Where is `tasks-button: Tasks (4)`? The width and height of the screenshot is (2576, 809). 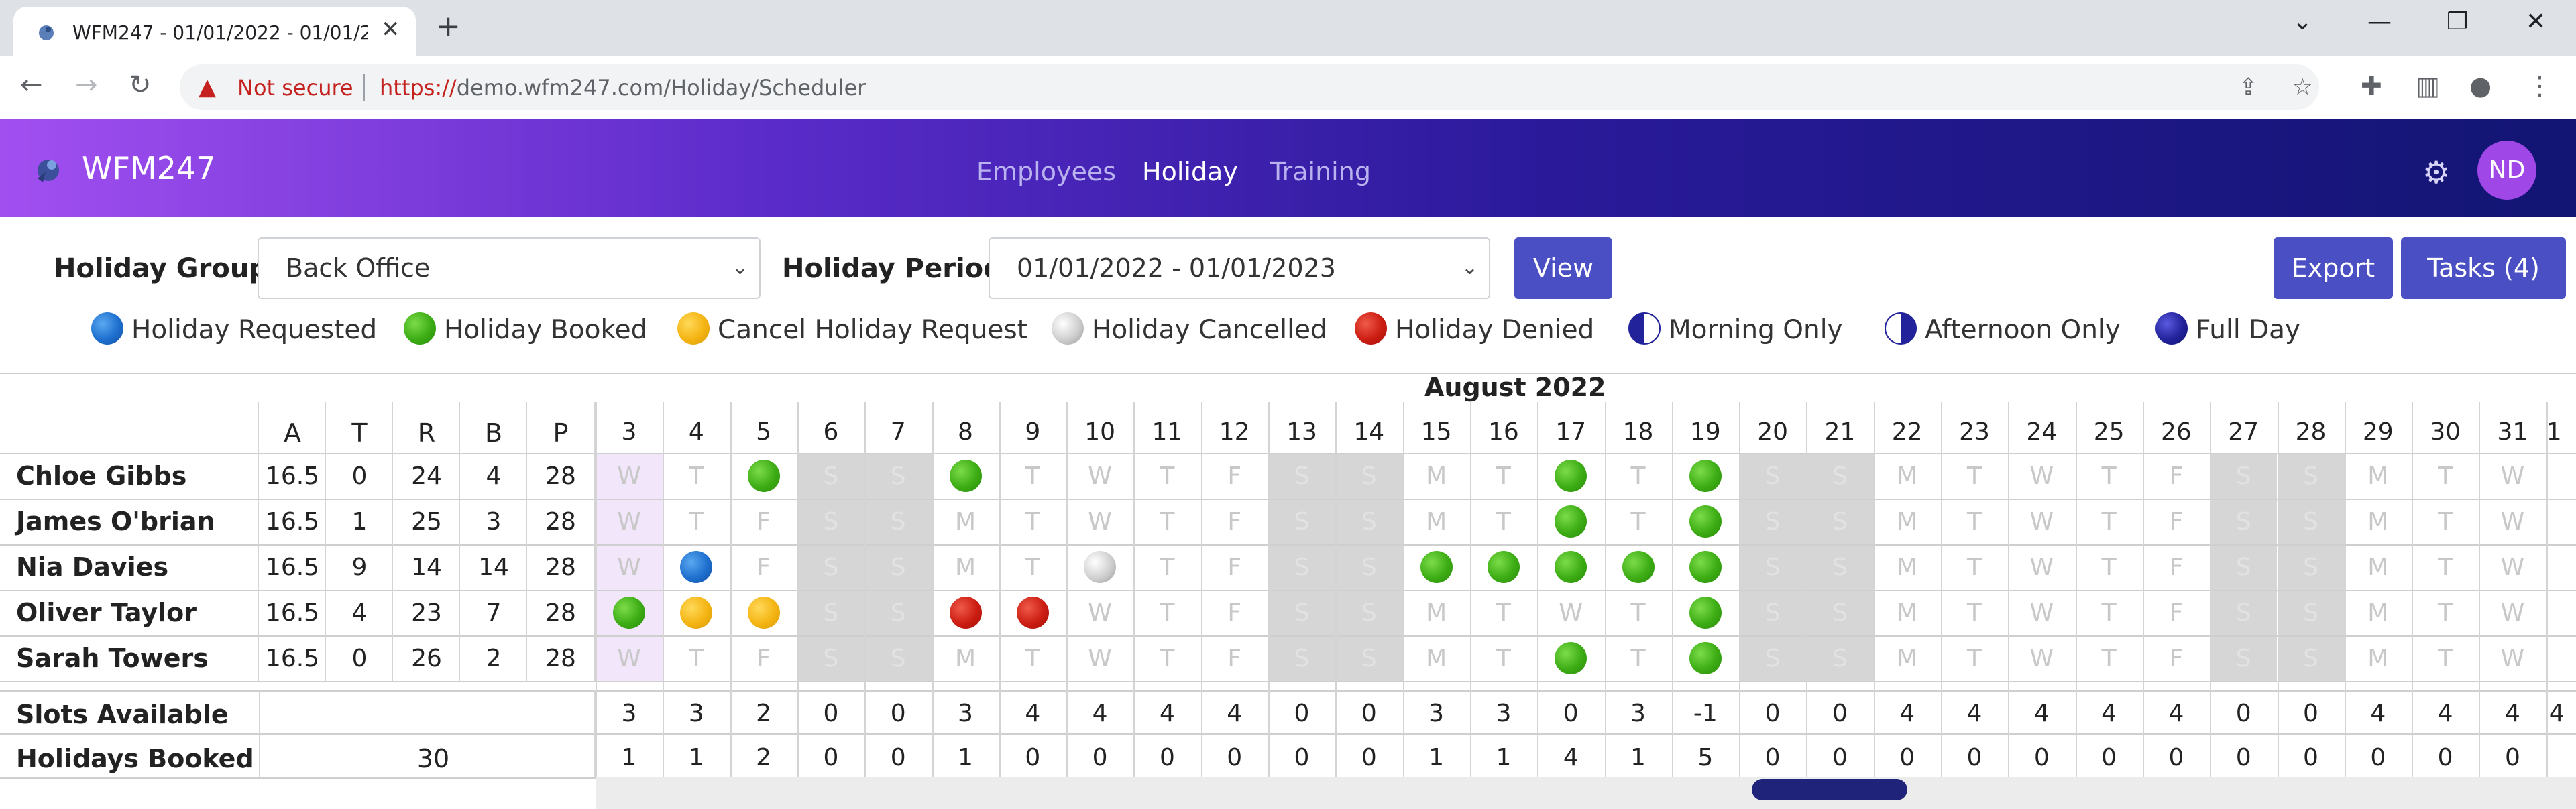 tasks-button: Tasks (4) is located at coordinates (2483, 268).